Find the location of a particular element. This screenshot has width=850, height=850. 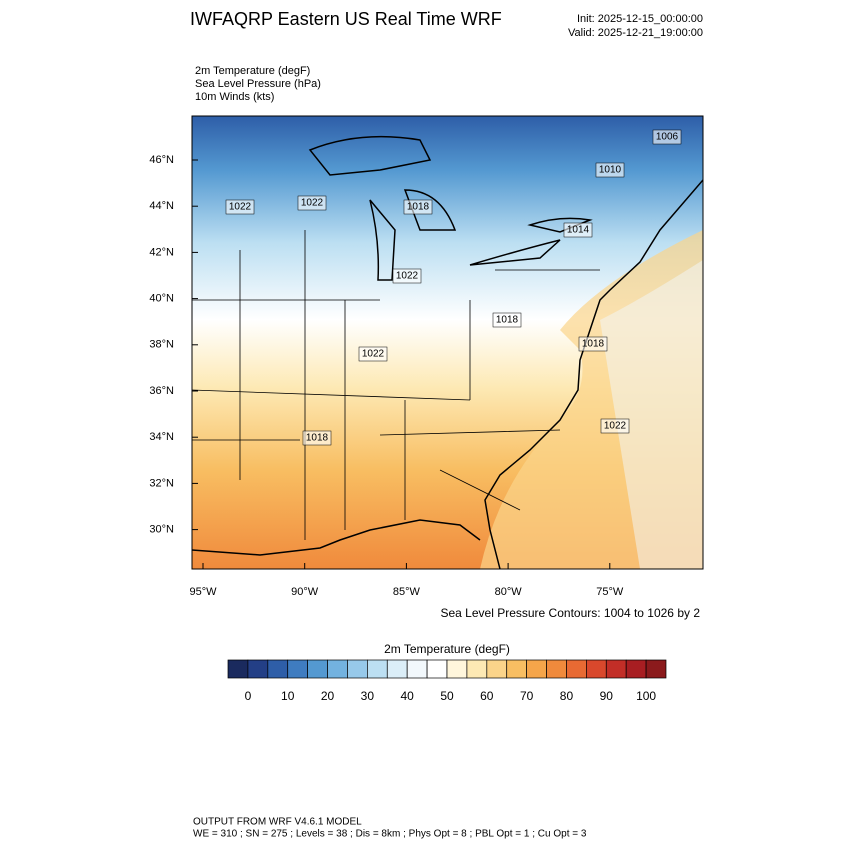

lon-label: 90°W is located at coordinates (305, 592).